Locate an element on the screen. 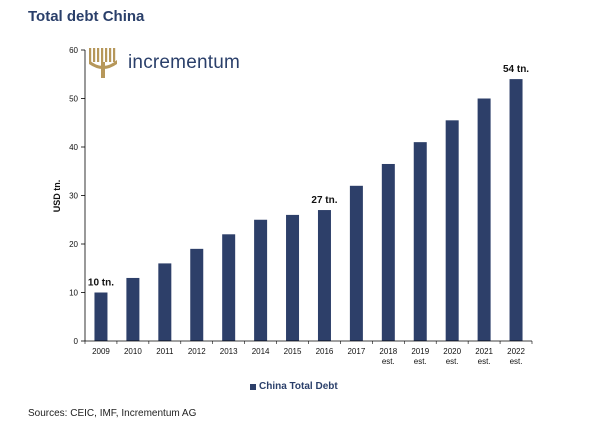 This screenshot has width=590, height=432. x-tick-label: 2013 is located at coordinates (229, 351).